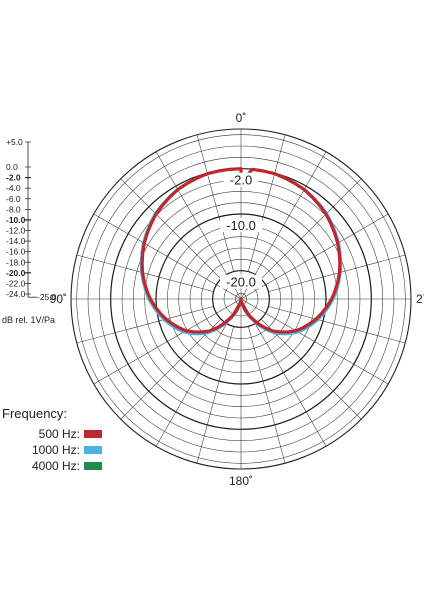 This screenshot has width=424, height=600. Describe the element at coordinates (35, 413) in the screenshot. I see `legend-title: Frequency:` at that location.